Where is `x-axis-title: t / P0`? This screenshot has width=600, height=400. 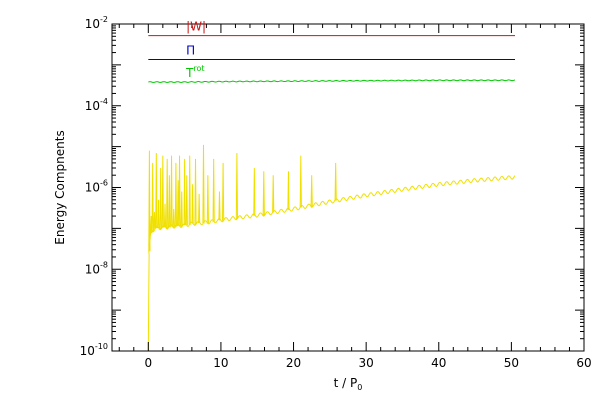 x-axis-title: t / P0 is located at coordinates (348, 384).